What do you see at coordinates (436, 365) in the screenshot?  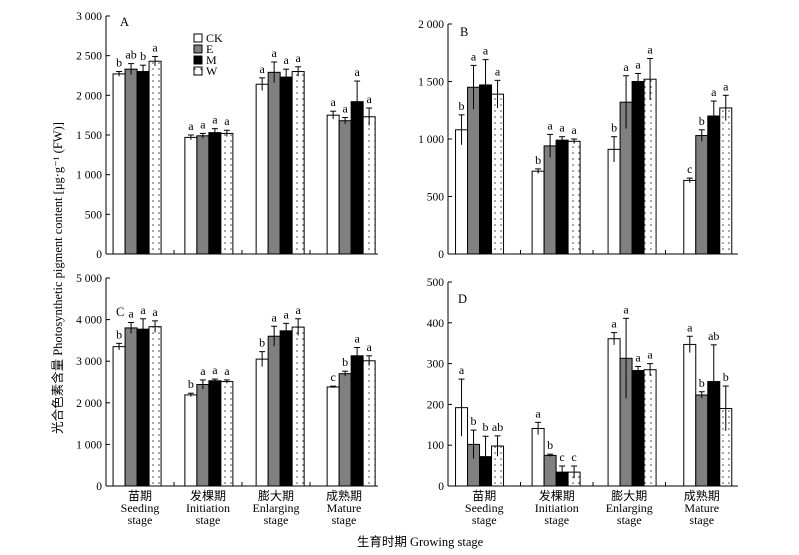 I see `y-tick-label: 300` at bounding box center [436, 365].